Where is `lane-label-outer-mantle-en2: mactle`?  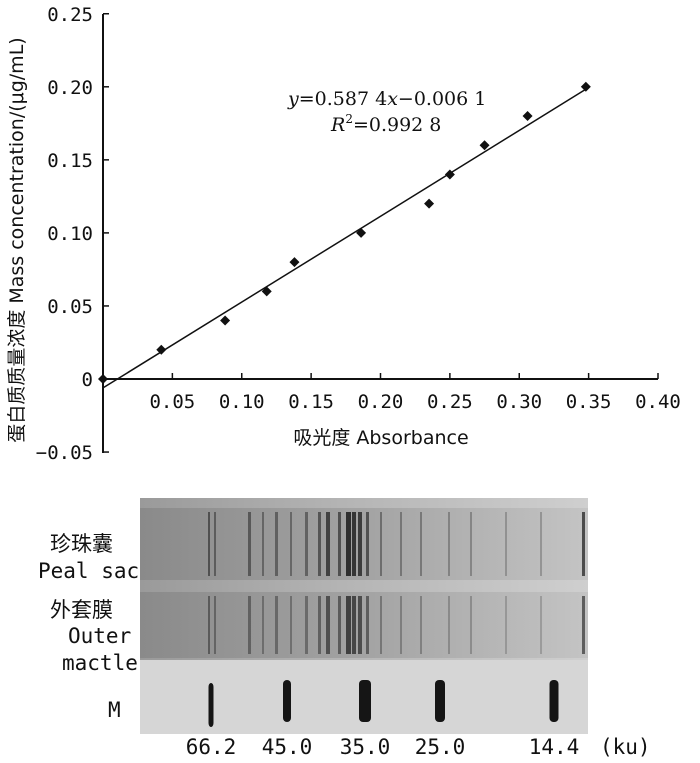 lane-label-outer-mantle-en2: mactle is located at coordinates (100, 663).